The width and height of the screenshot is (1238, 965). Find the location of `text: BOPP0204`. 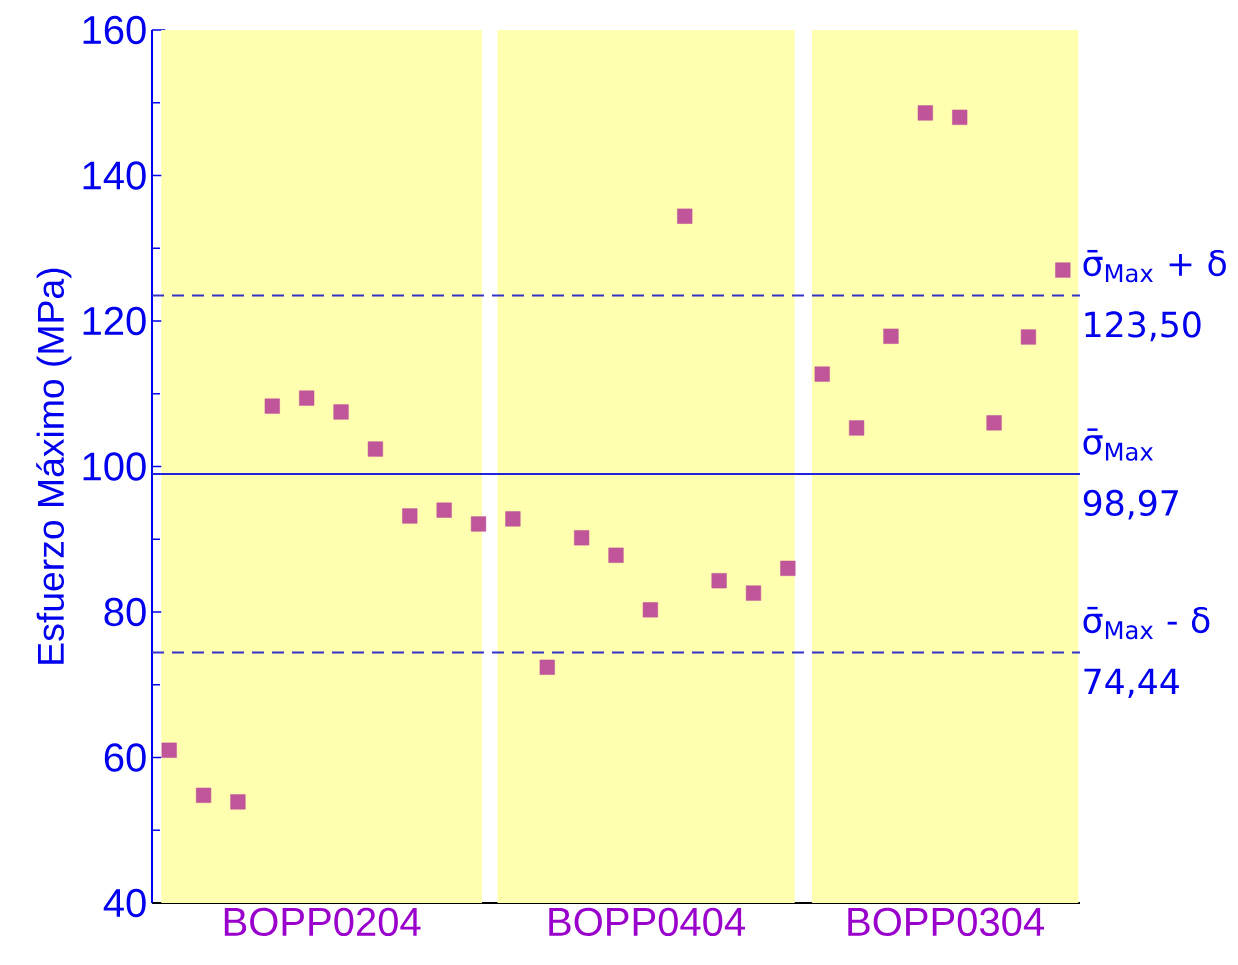

text: BOPP0204 is located at coordinates (322, 922).